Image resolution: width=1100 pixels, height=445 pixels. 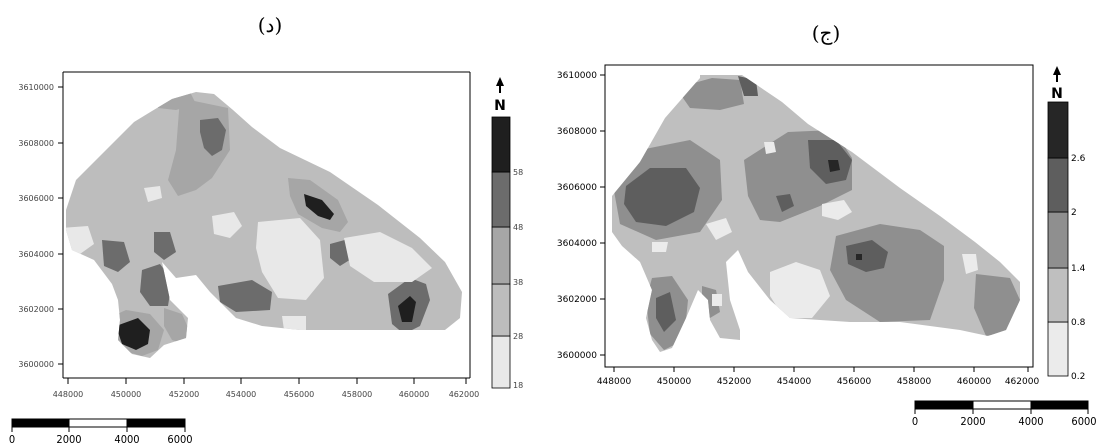 What do you see at coordinates (915, 421) in the screenshot?
I see `scale-label-right-0: 0` at bounding box center [915, 421].